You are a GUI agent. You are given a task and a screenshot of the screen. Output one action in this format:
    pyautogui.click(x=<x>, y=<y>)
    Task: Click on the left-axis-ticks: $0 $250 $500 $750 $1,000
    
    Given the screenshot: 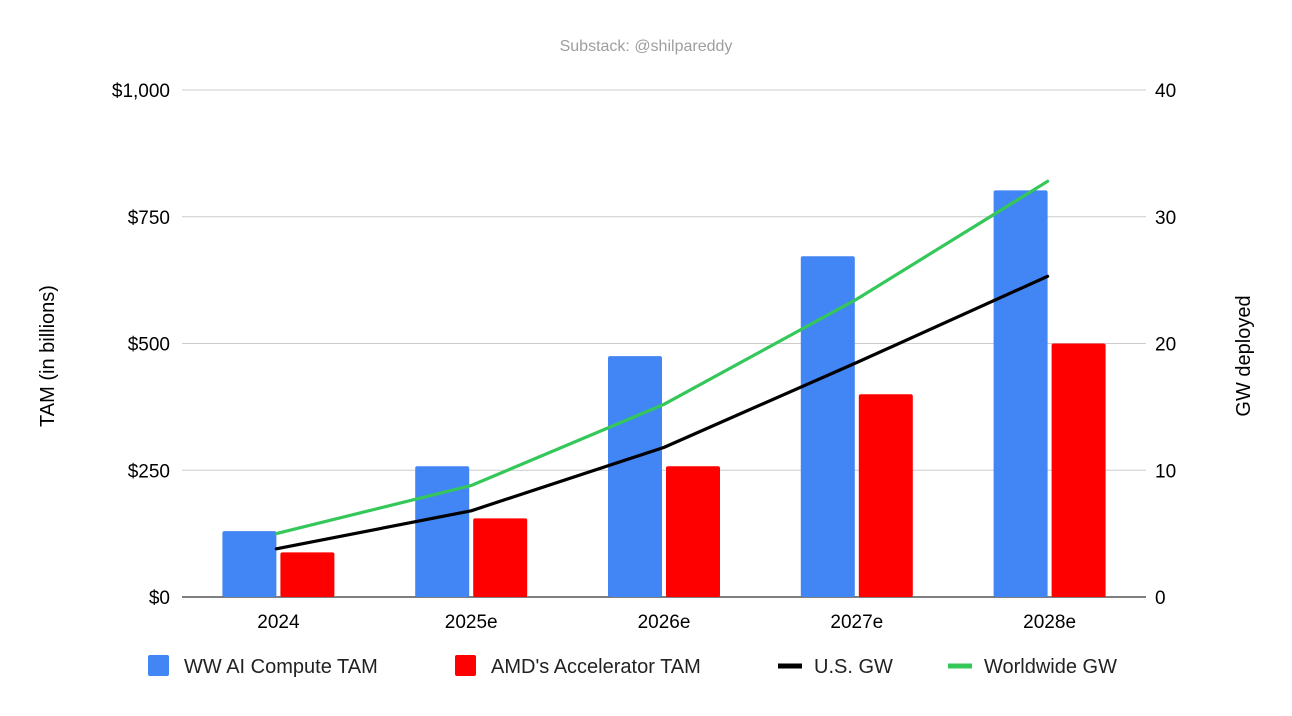 What is the action you would take?
    pyautogui.click(x=141, y=345)
    